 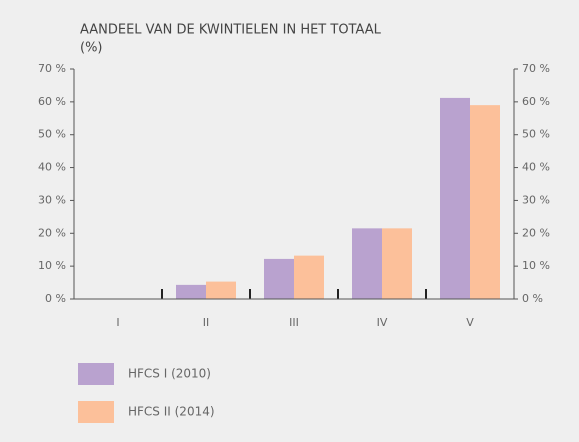 What do you see at coordinates (536, 101) in the screenshot?
I see `y2-tick-label: 60 %` at bounding box center [536, 101].